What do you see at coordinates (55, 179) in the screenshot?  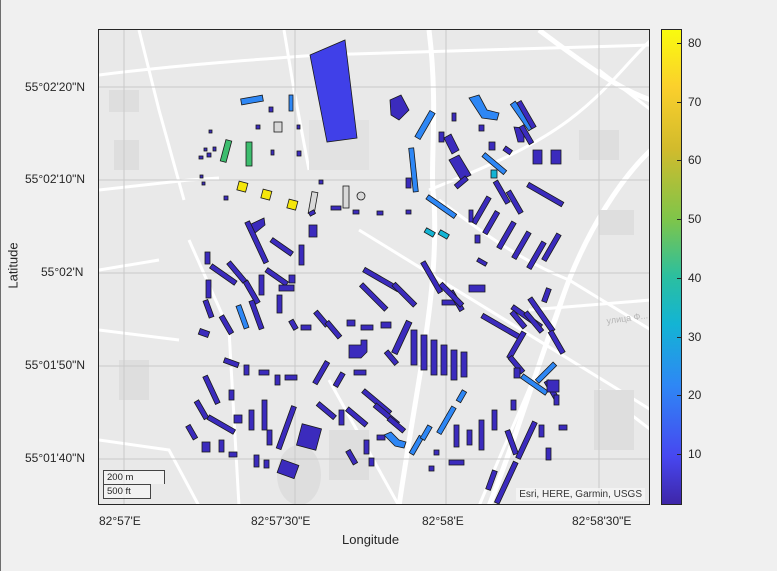 I see `ytick-label: 55°02'10"N` at bounding box center [55, 179].